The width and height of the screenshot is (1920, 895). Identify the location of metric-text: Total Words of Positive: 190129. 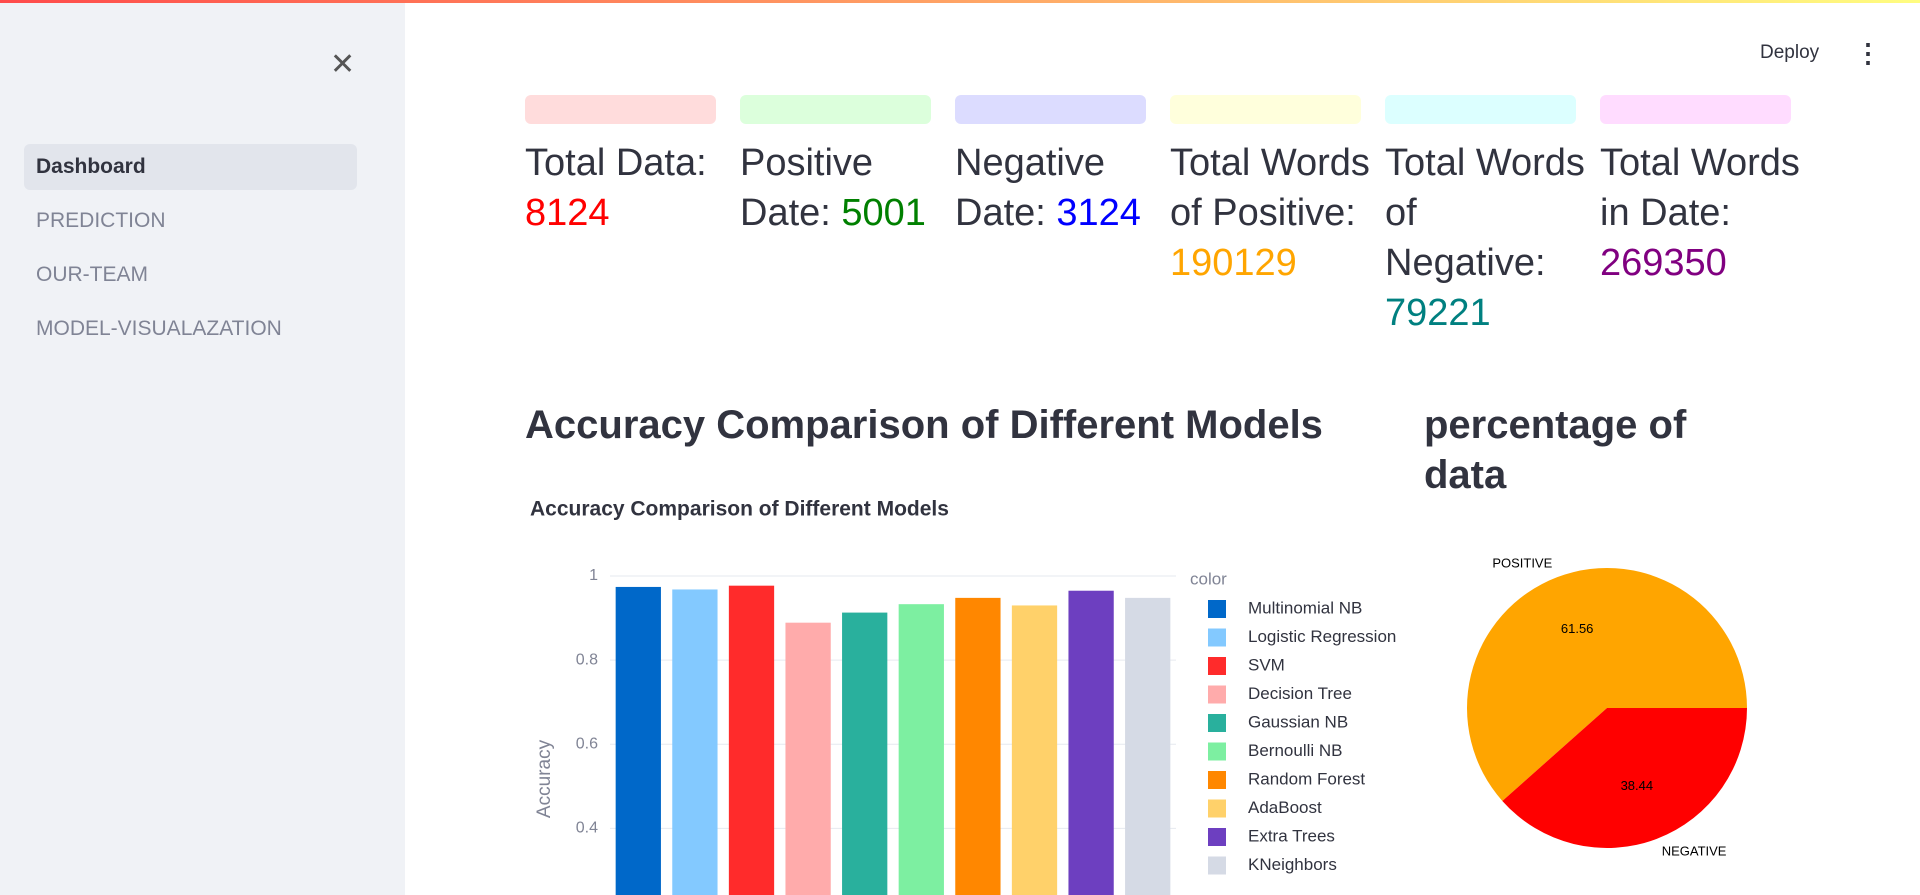
(1270, 213).